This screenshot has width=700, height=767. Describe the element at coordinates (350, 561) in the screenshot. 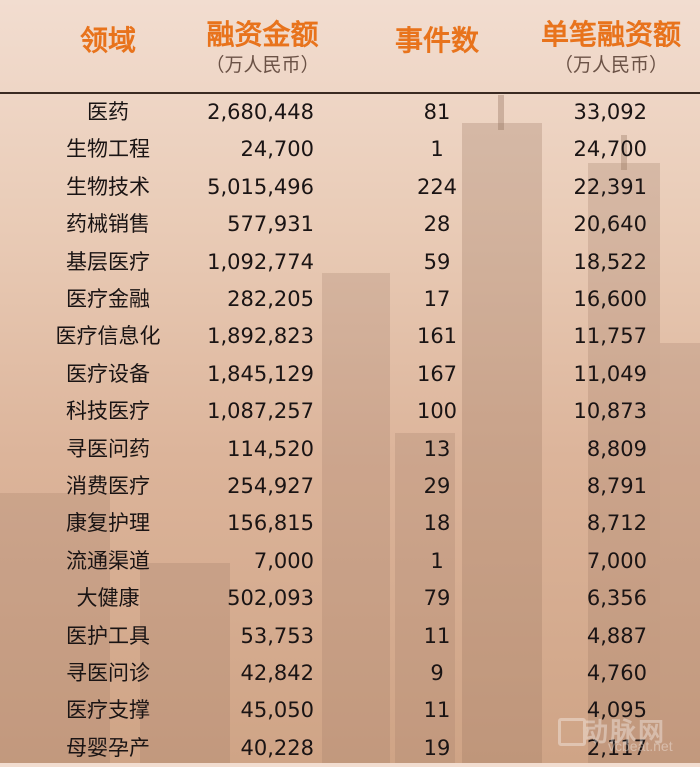

I see `table-row: 流通渠道 7,000 1 7,000` at that location.